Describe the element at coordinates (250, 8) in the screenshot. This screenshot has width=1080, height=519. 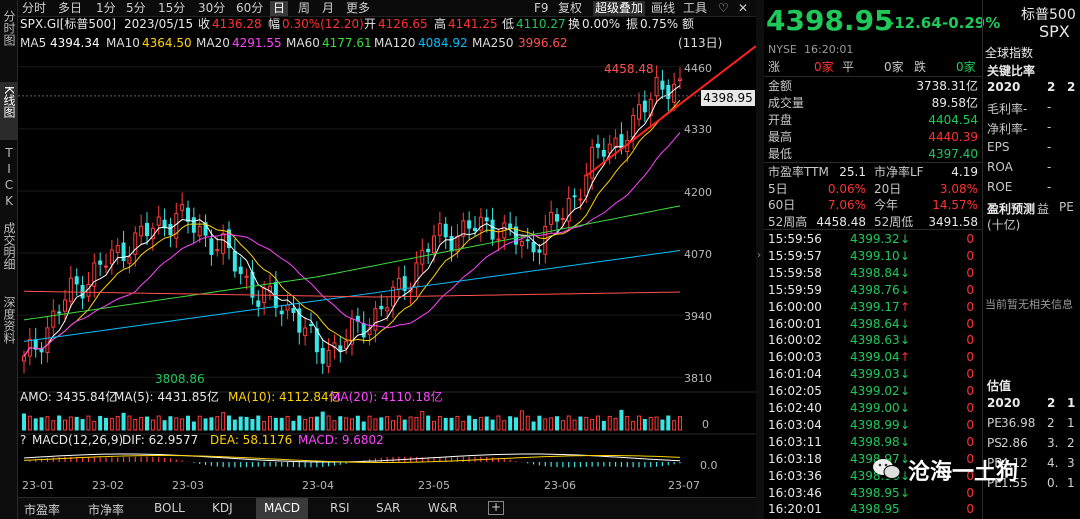
I see `period-60min: 60分` at that location.